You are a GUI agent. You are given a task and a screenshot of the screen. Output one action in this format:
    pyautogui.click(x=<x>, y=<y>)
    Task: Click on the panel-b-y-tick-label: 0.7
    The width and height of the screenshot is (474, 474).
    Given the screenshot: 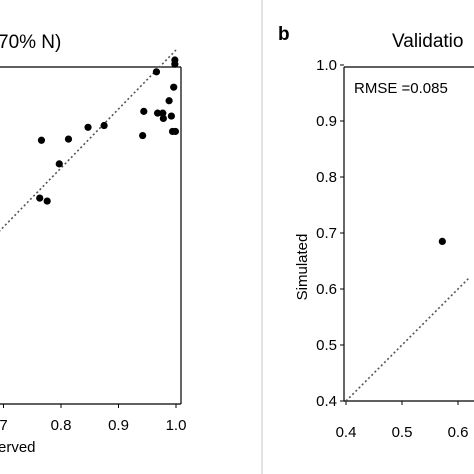 What is the action you would take?
    pyautogui.click(x=326, y=233)
    